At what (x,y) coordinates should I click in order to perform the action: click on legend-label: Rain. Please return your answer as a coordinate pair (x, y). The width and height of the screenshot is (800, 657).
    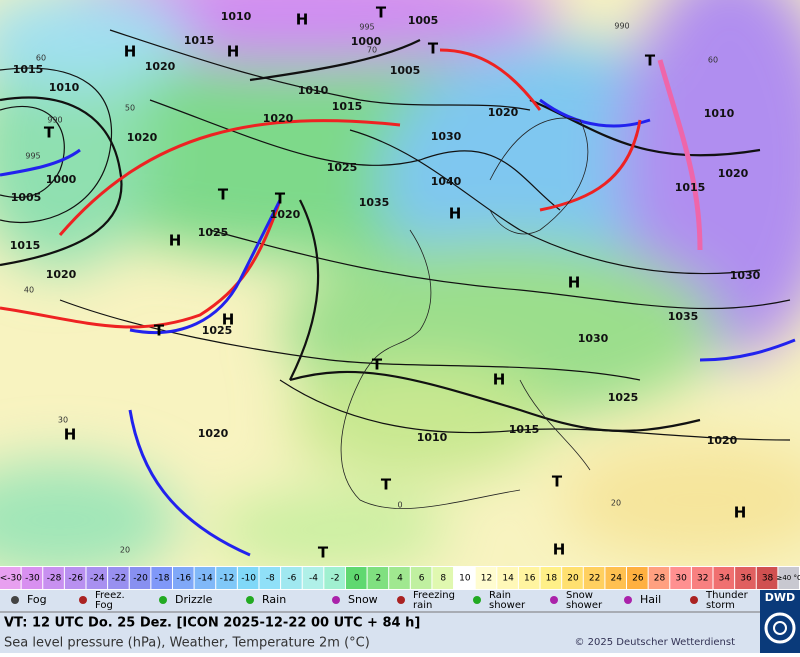
    Looking at the image, I should click on (274, 599).